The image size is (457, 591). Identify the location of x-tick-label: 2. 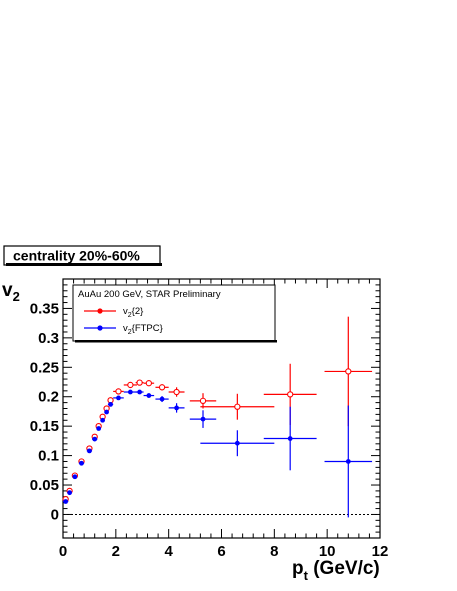
(116, 551).